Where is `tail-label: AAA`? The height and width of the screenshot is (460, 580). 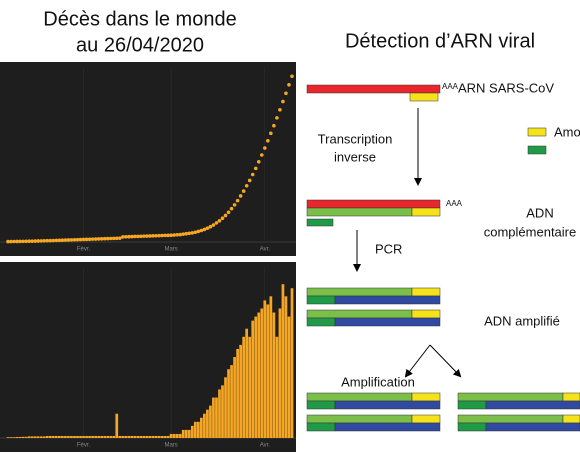 tail-label: AAA is located at coordinates (450, 86).